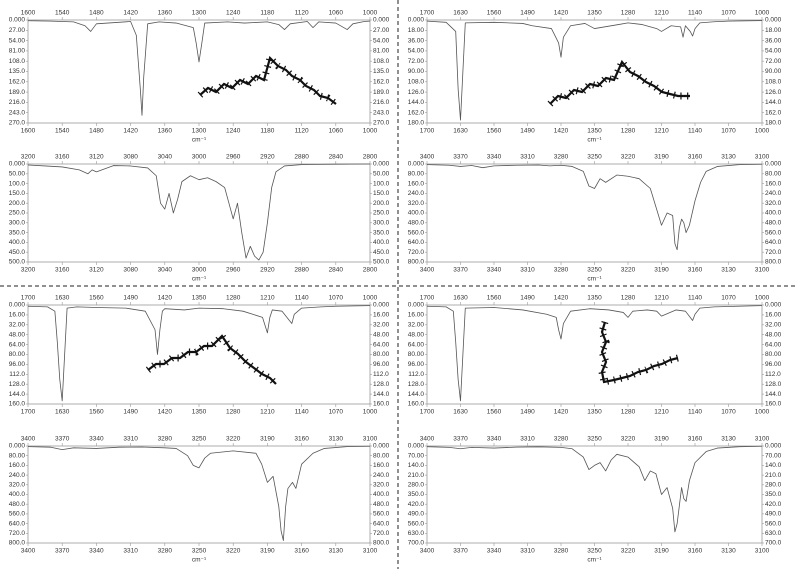 Image resolution: width=797 pixels, height=574 pixels. I want to click on x-tick-label: 1180, so click(267, 13).